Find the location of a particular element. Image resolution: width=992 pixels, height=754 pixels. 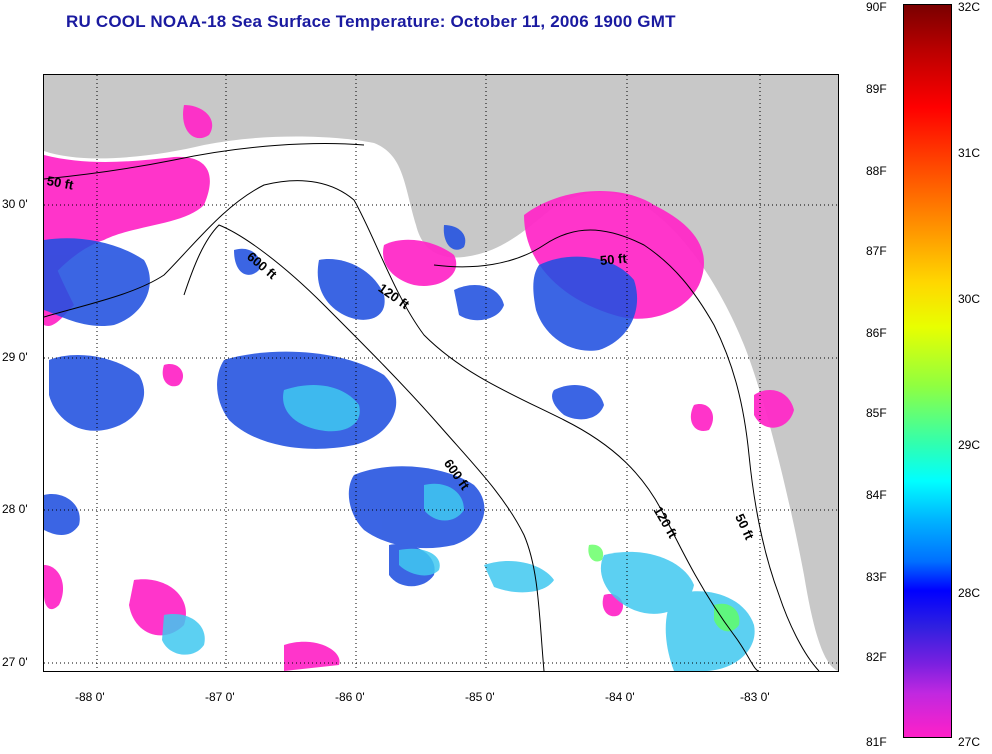

colorbar-c-30: 30C is located at coordinates (969, 299).